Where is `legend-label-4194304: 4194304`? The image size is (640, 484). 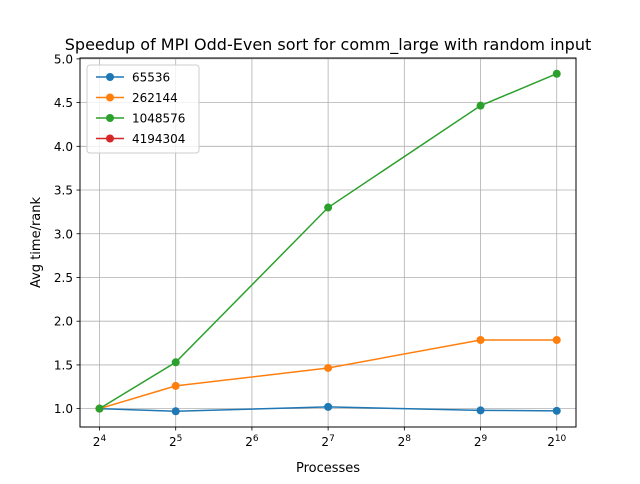
legend-label-4194304: 4194304 is located at coordinates (158, 139).